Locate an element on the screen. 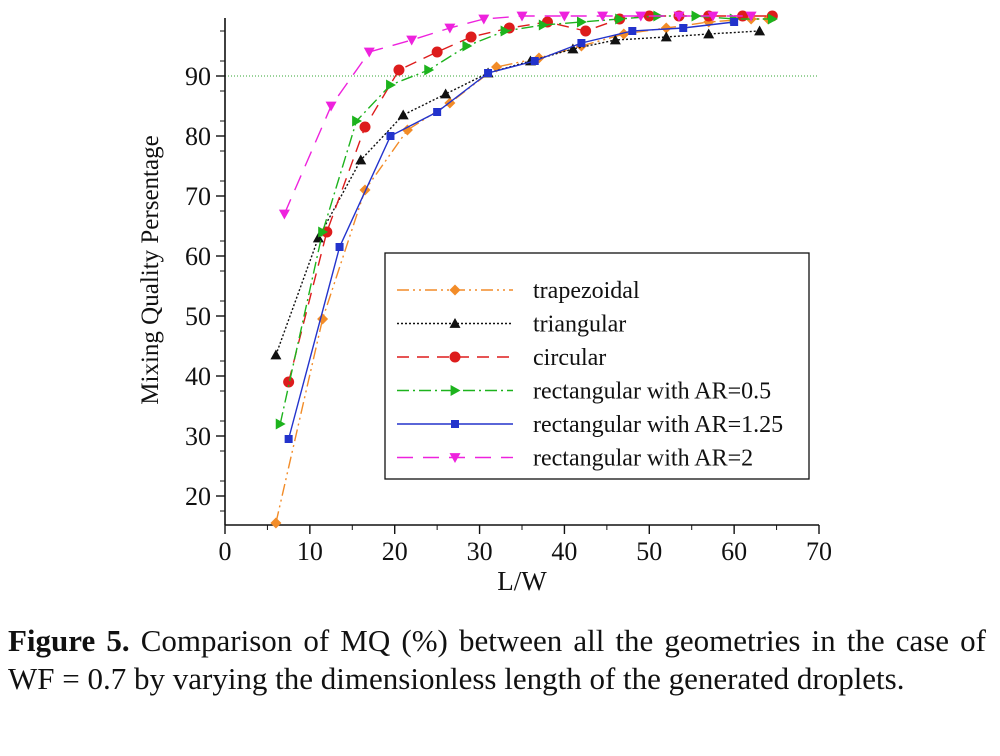 This screenshot has height=756, width=1000. legend-label: rectangular with AR=0.5 is located at coordinates (652, 392).